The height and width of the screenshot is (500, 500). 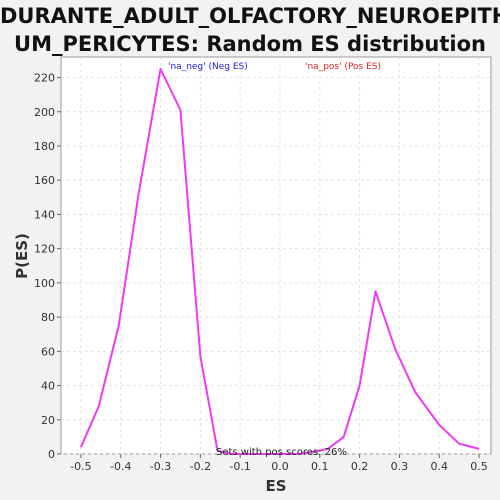 What do you see at coordinates (360, 466) in the screenshot?
I see `x-tick-label: 0.2` at bounding box center [360, 466].